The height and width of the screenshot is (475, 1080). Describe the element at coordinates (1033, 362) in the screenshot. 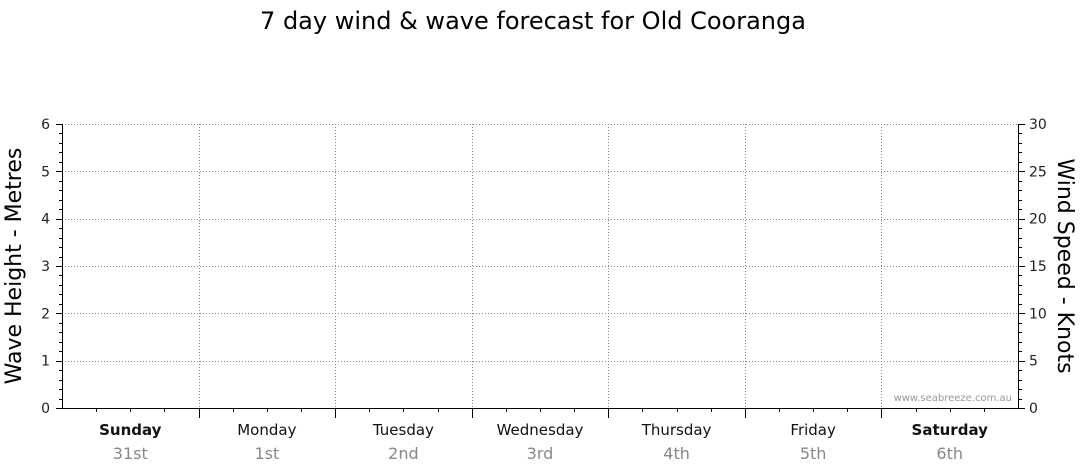

I see `right-tick-label: 5` at that location.